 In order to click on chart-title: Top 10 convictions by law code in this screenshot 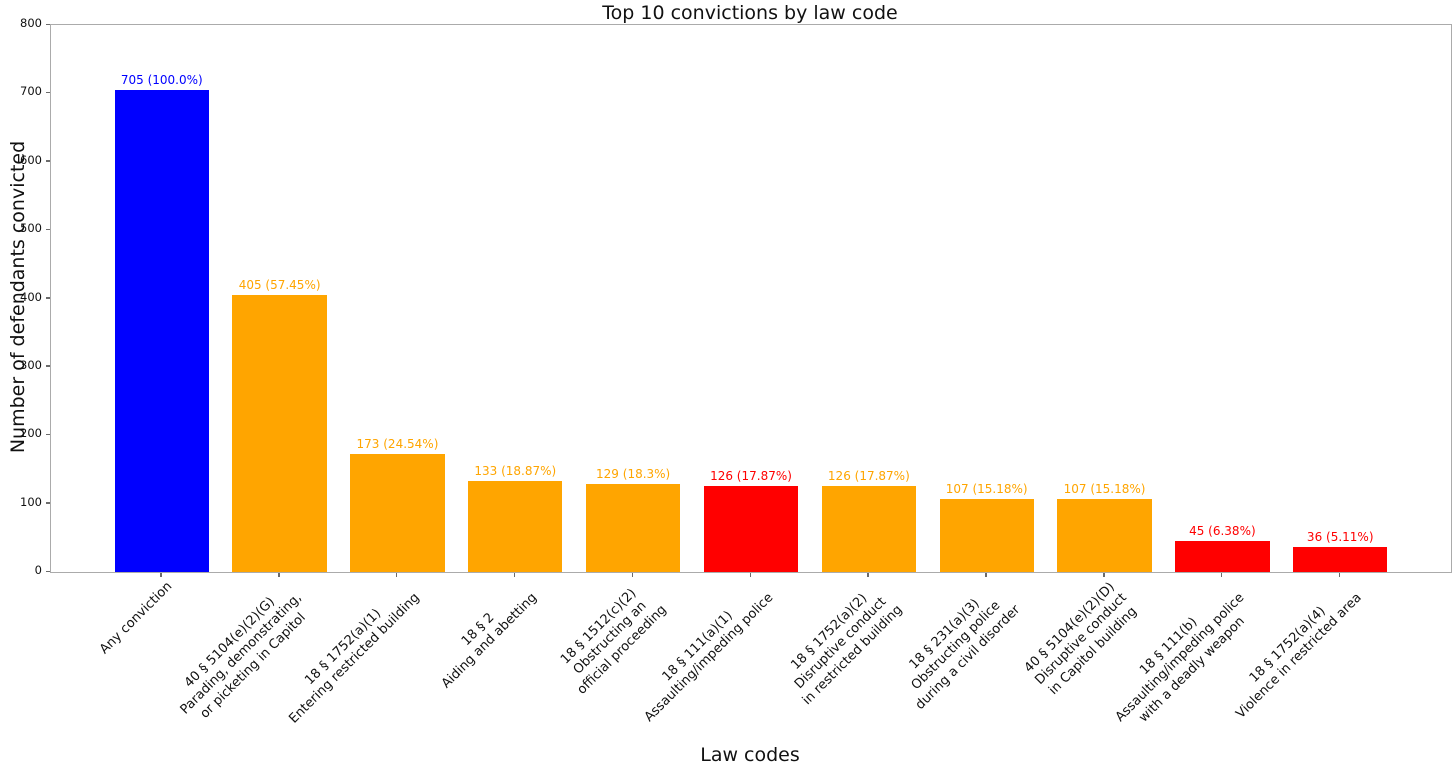, I will do `click(750, 13)`.